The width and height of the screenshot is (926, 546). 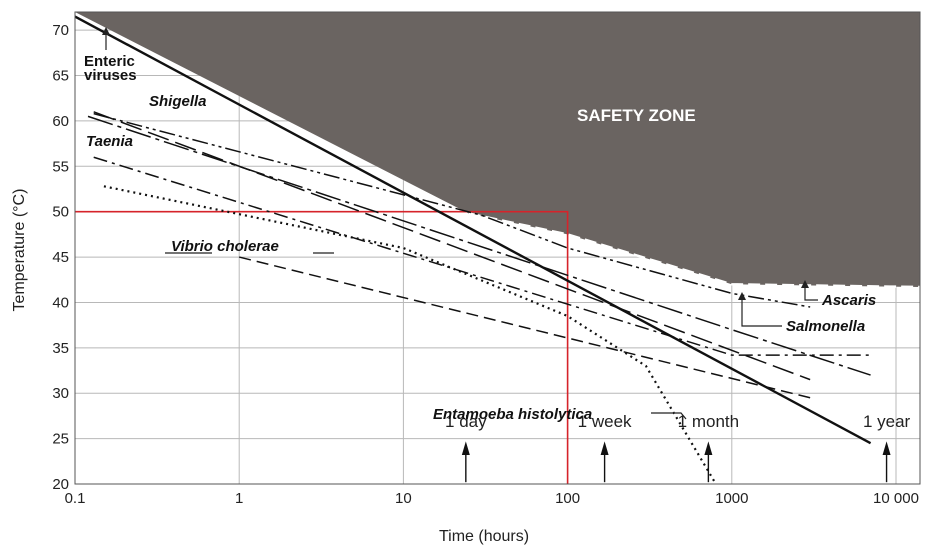 What do you see at coordinates (60, 302) in the screenshot?
I see `y-tick-label: 40` at bounding box center [60, 302].